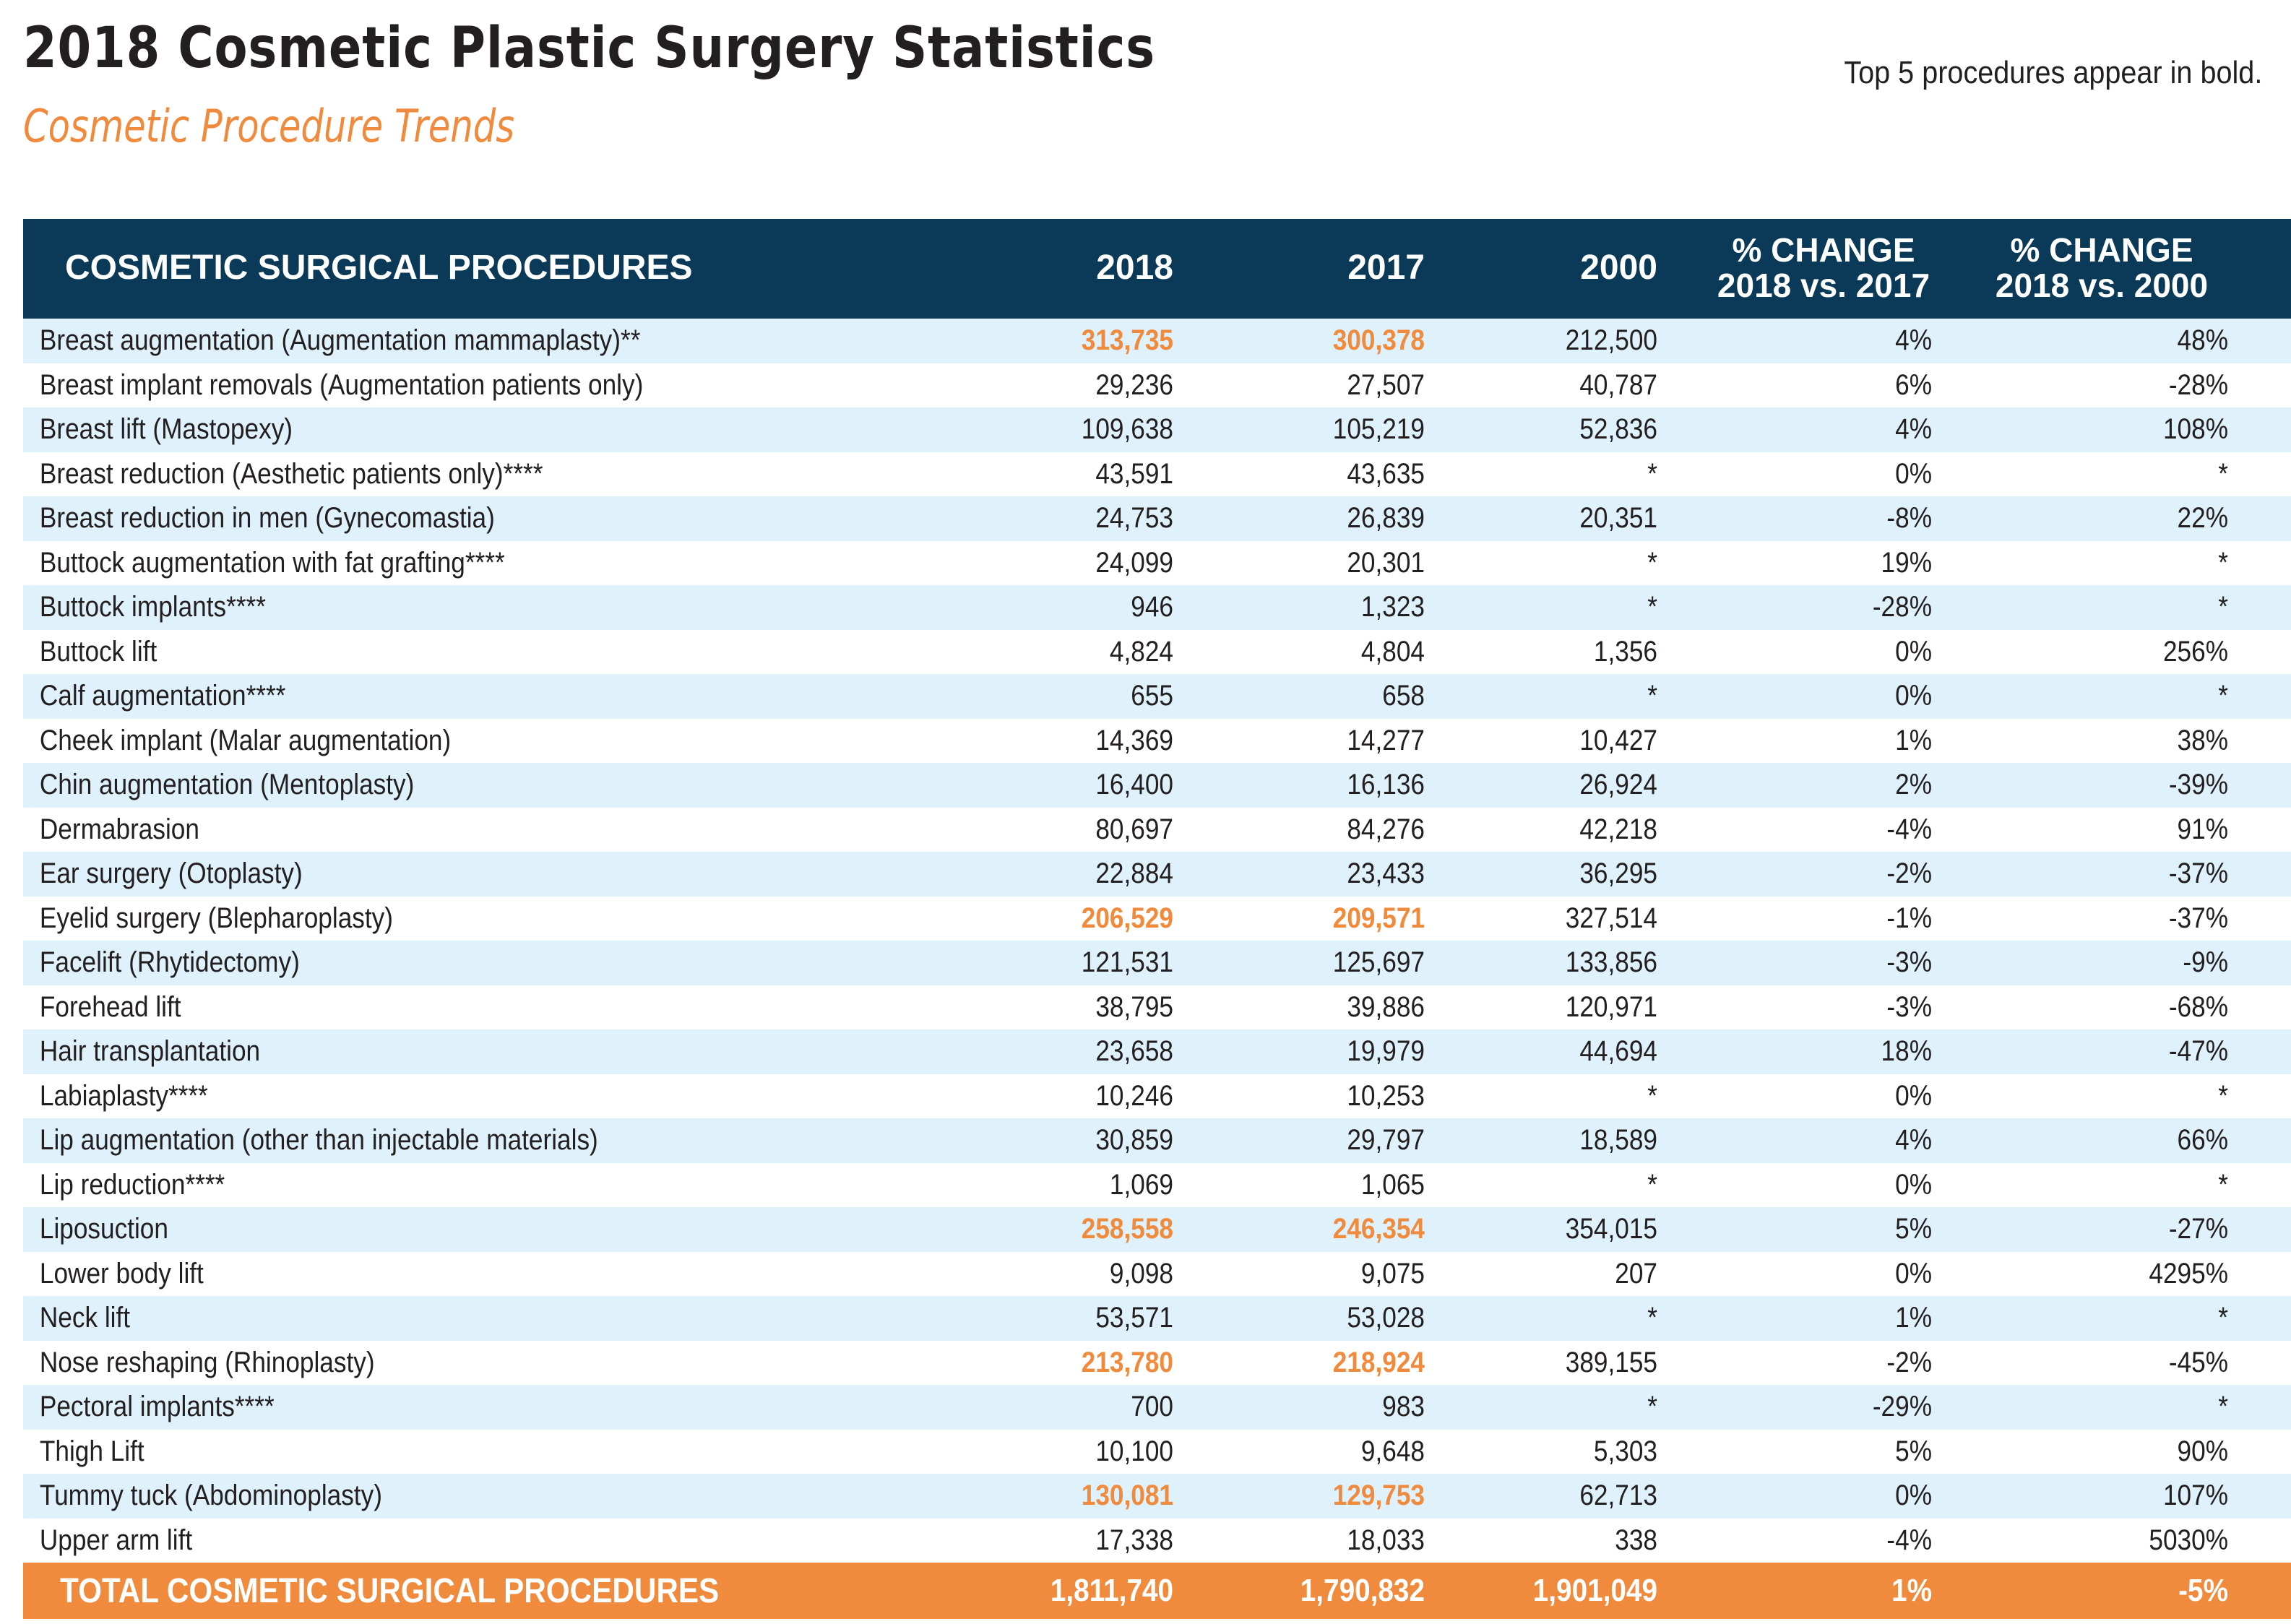 This screenshot has height=1624, width=2291. I want to click on change-2018-vs-2017: 19%, so click(1907, 562).